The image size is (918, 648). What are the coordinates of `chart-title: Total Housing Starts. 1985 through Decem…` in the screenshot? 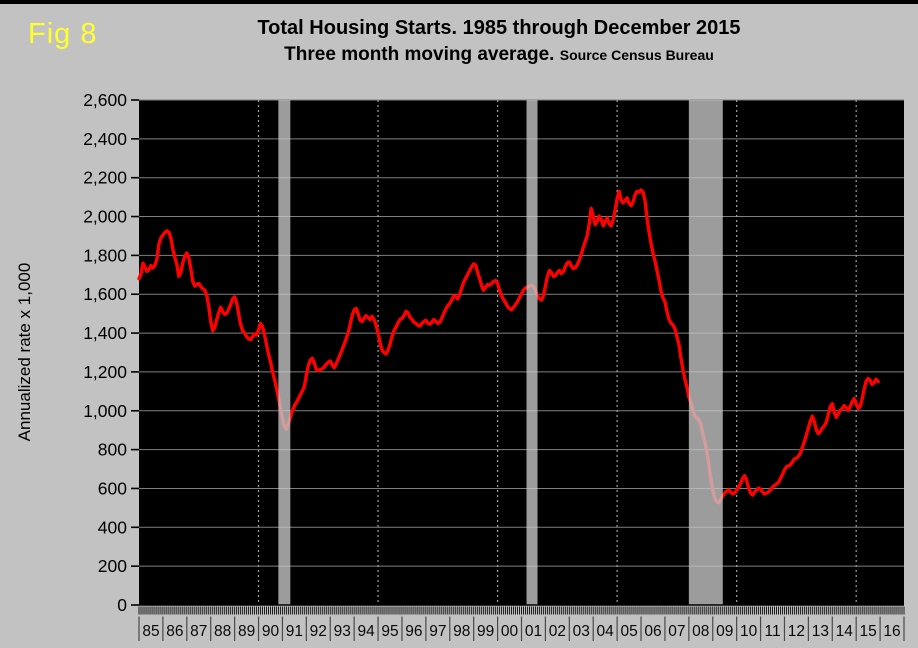 It's located at (499, 28).